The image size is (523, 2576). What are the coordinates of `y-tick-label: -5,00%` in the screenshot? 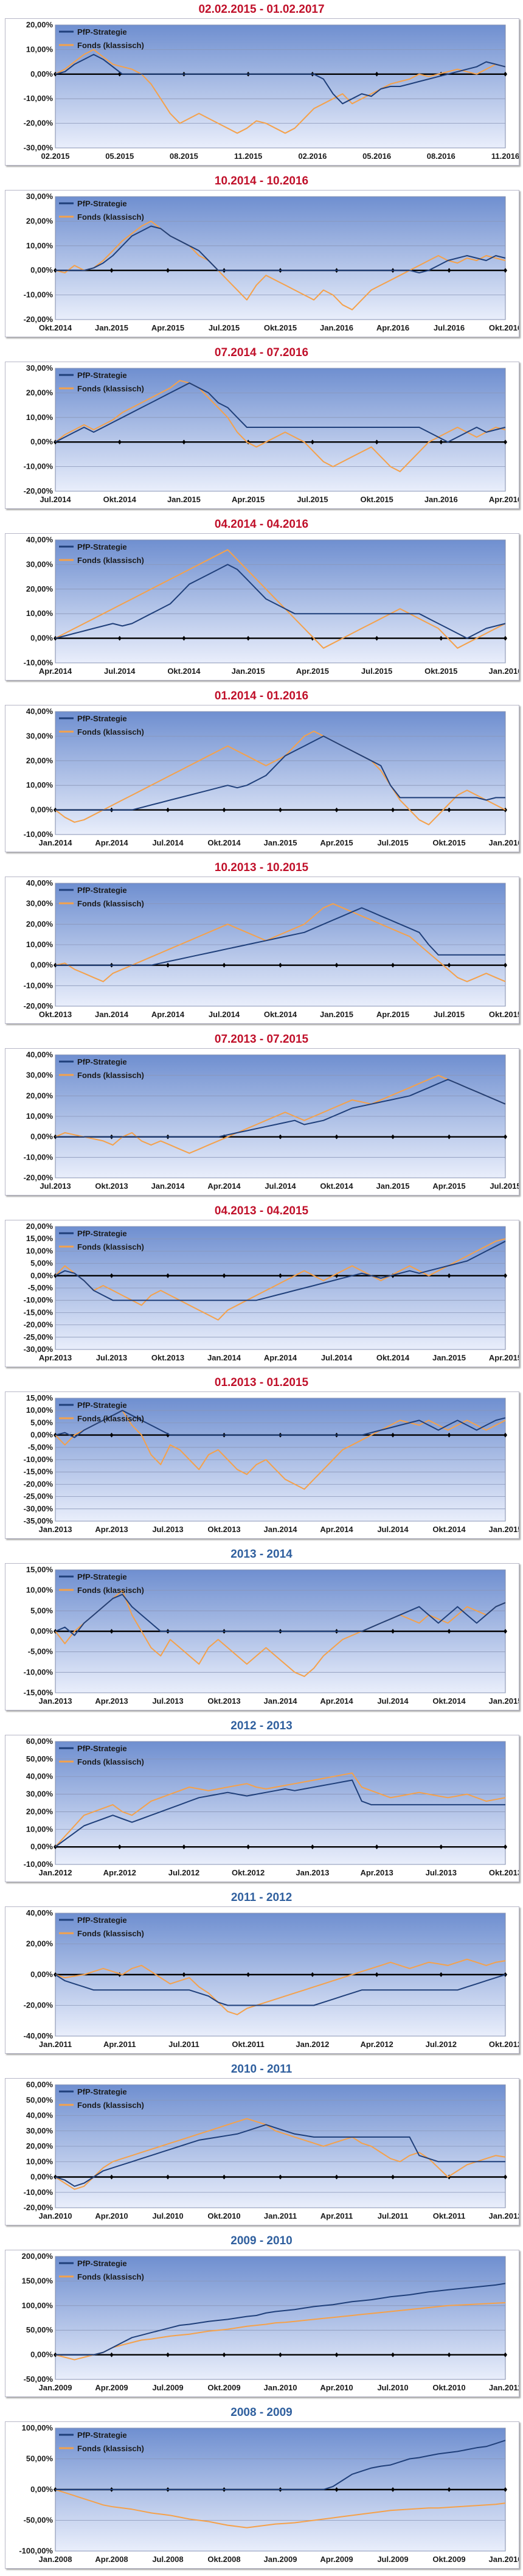 It's located at (41, 1447).